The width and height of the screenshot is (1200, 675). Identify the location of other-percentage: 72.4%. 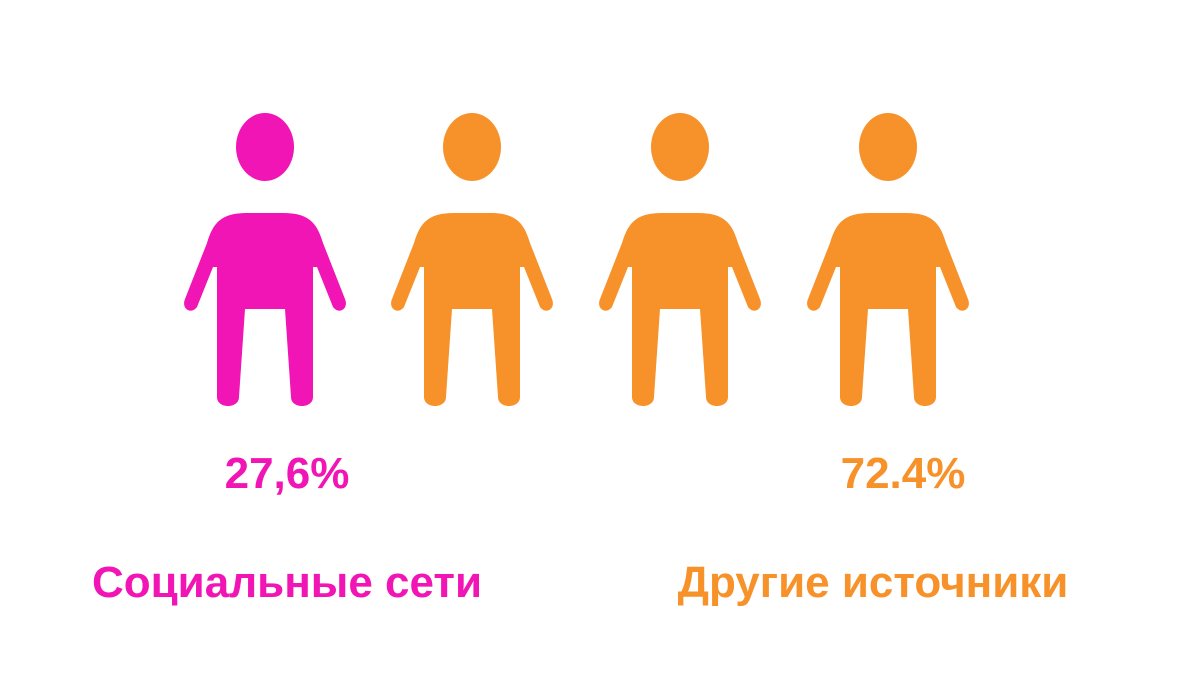
(903, 473).